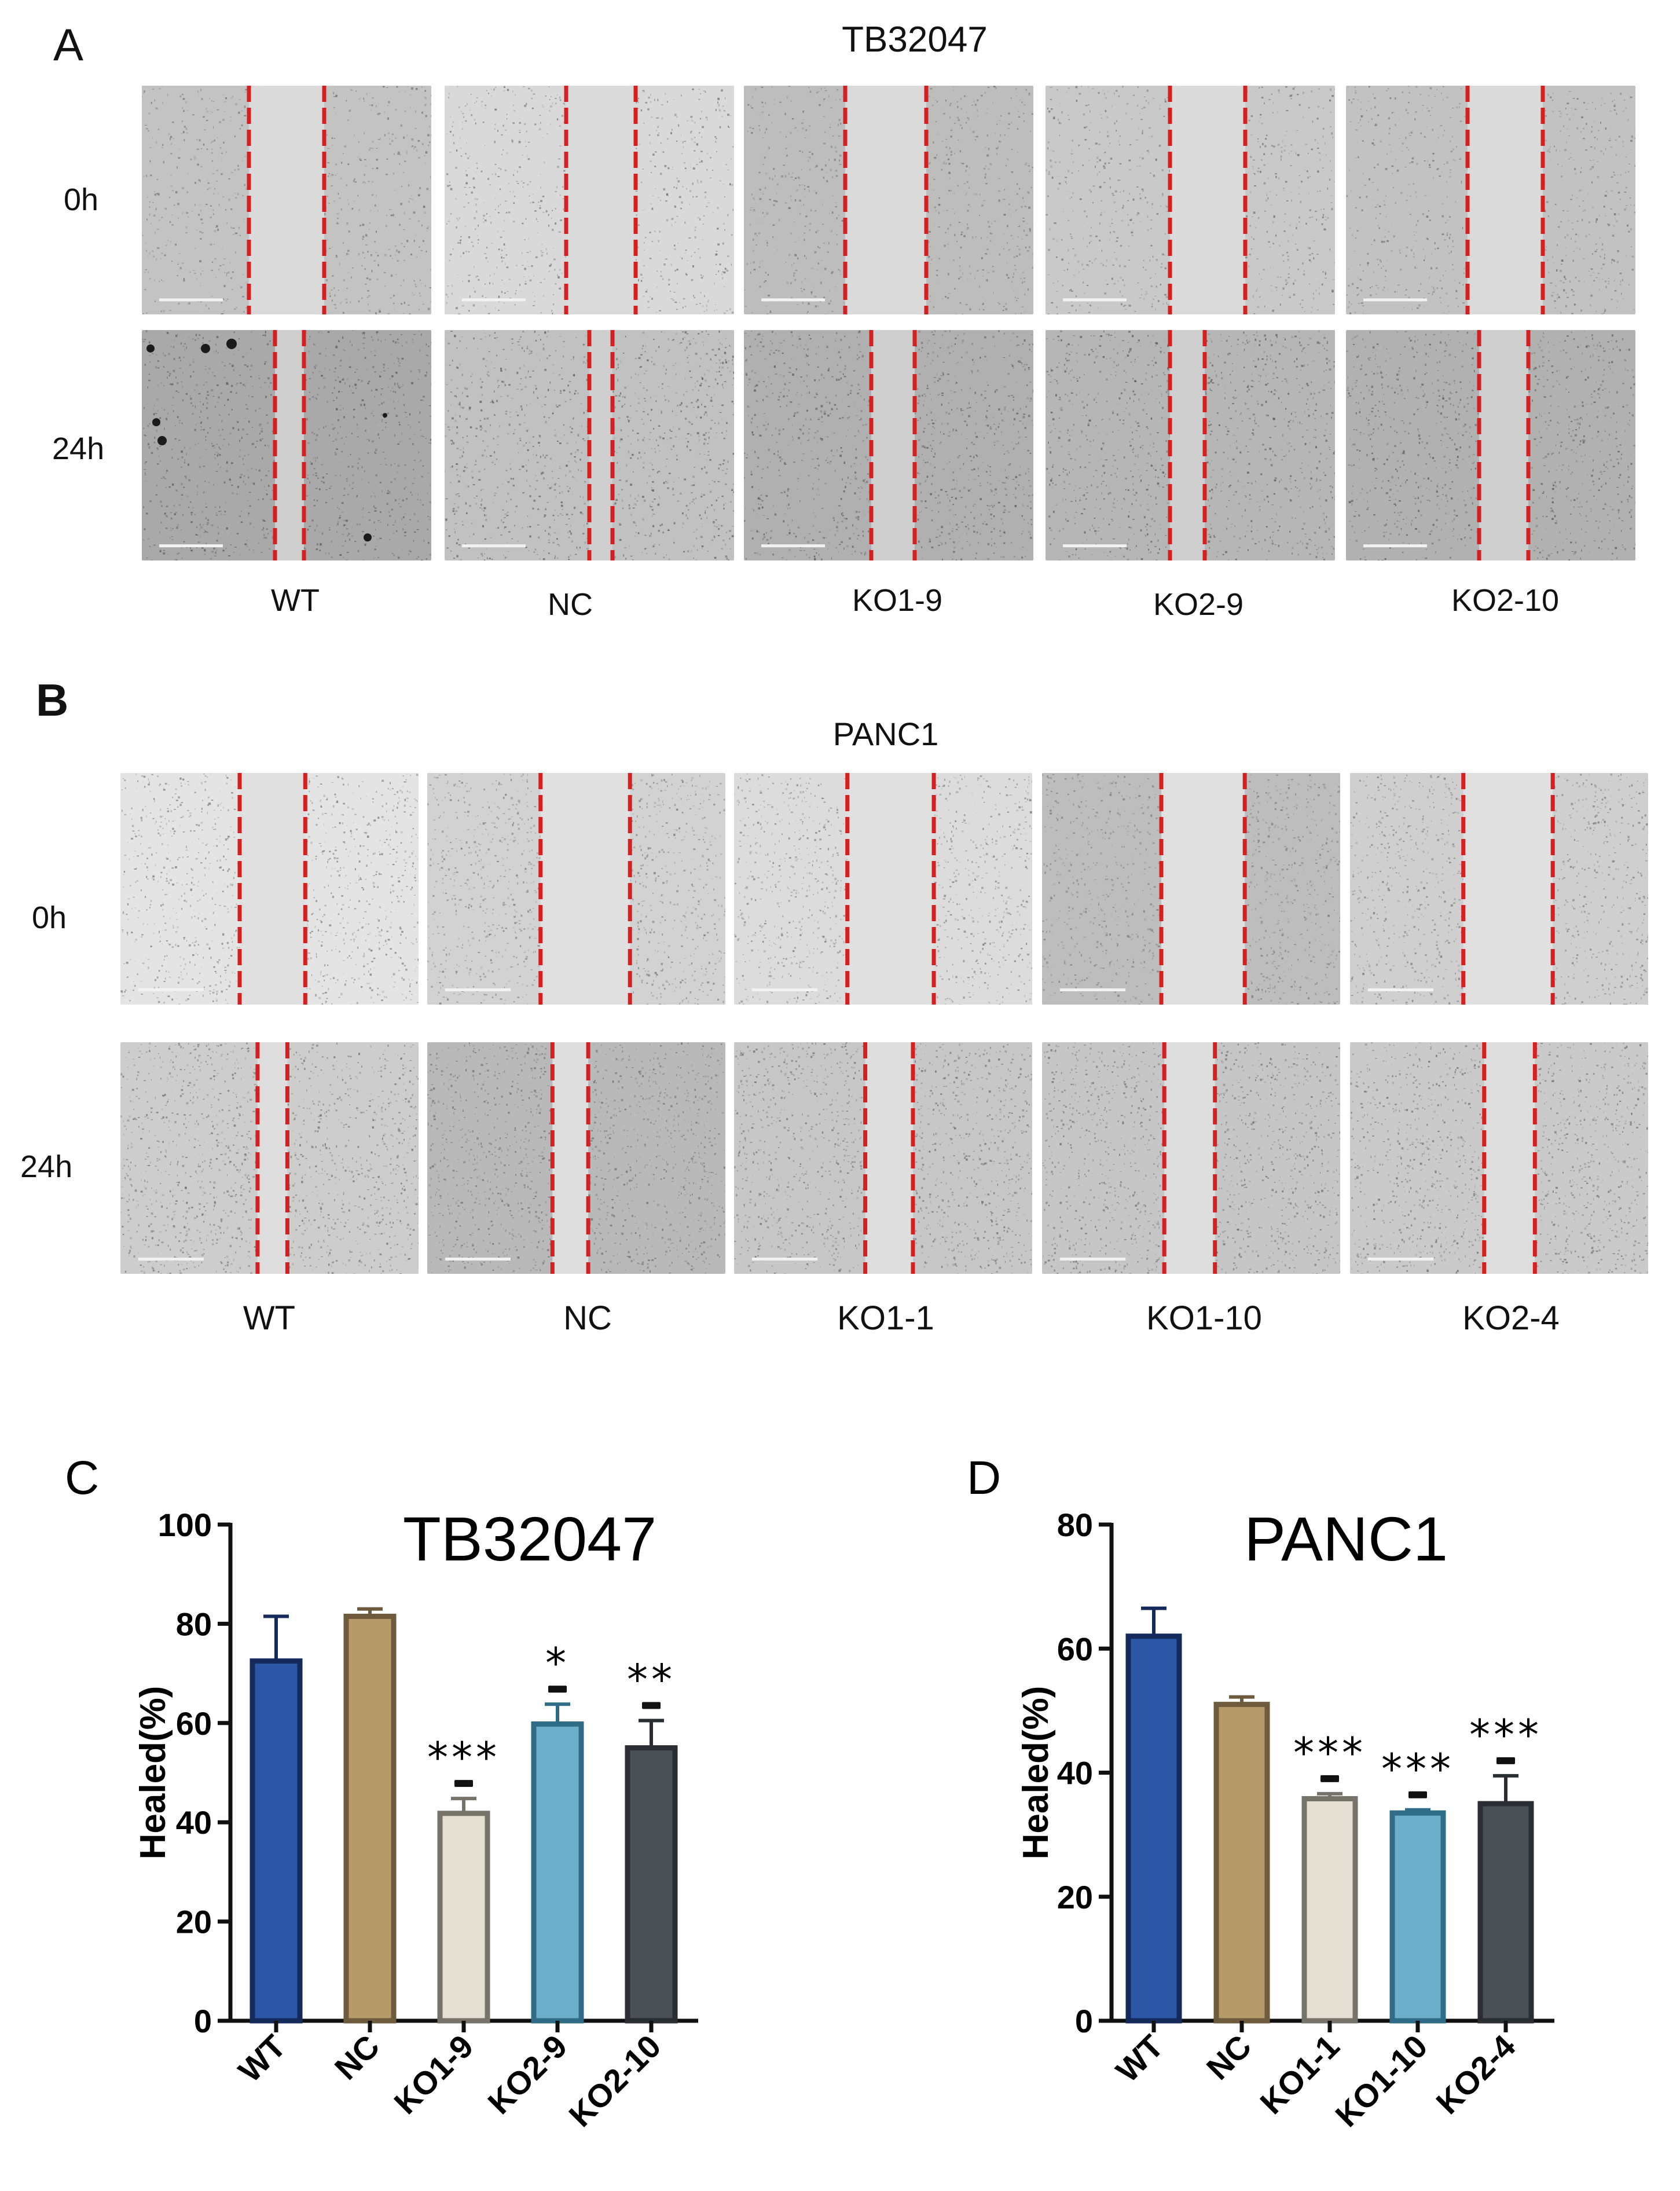 This screenshot has height=2191, width=1680. What do you see at coordinates (914, 40) in the screenshot?
I see `panel-a-title: TB32047` at bounding box center [914, 40].